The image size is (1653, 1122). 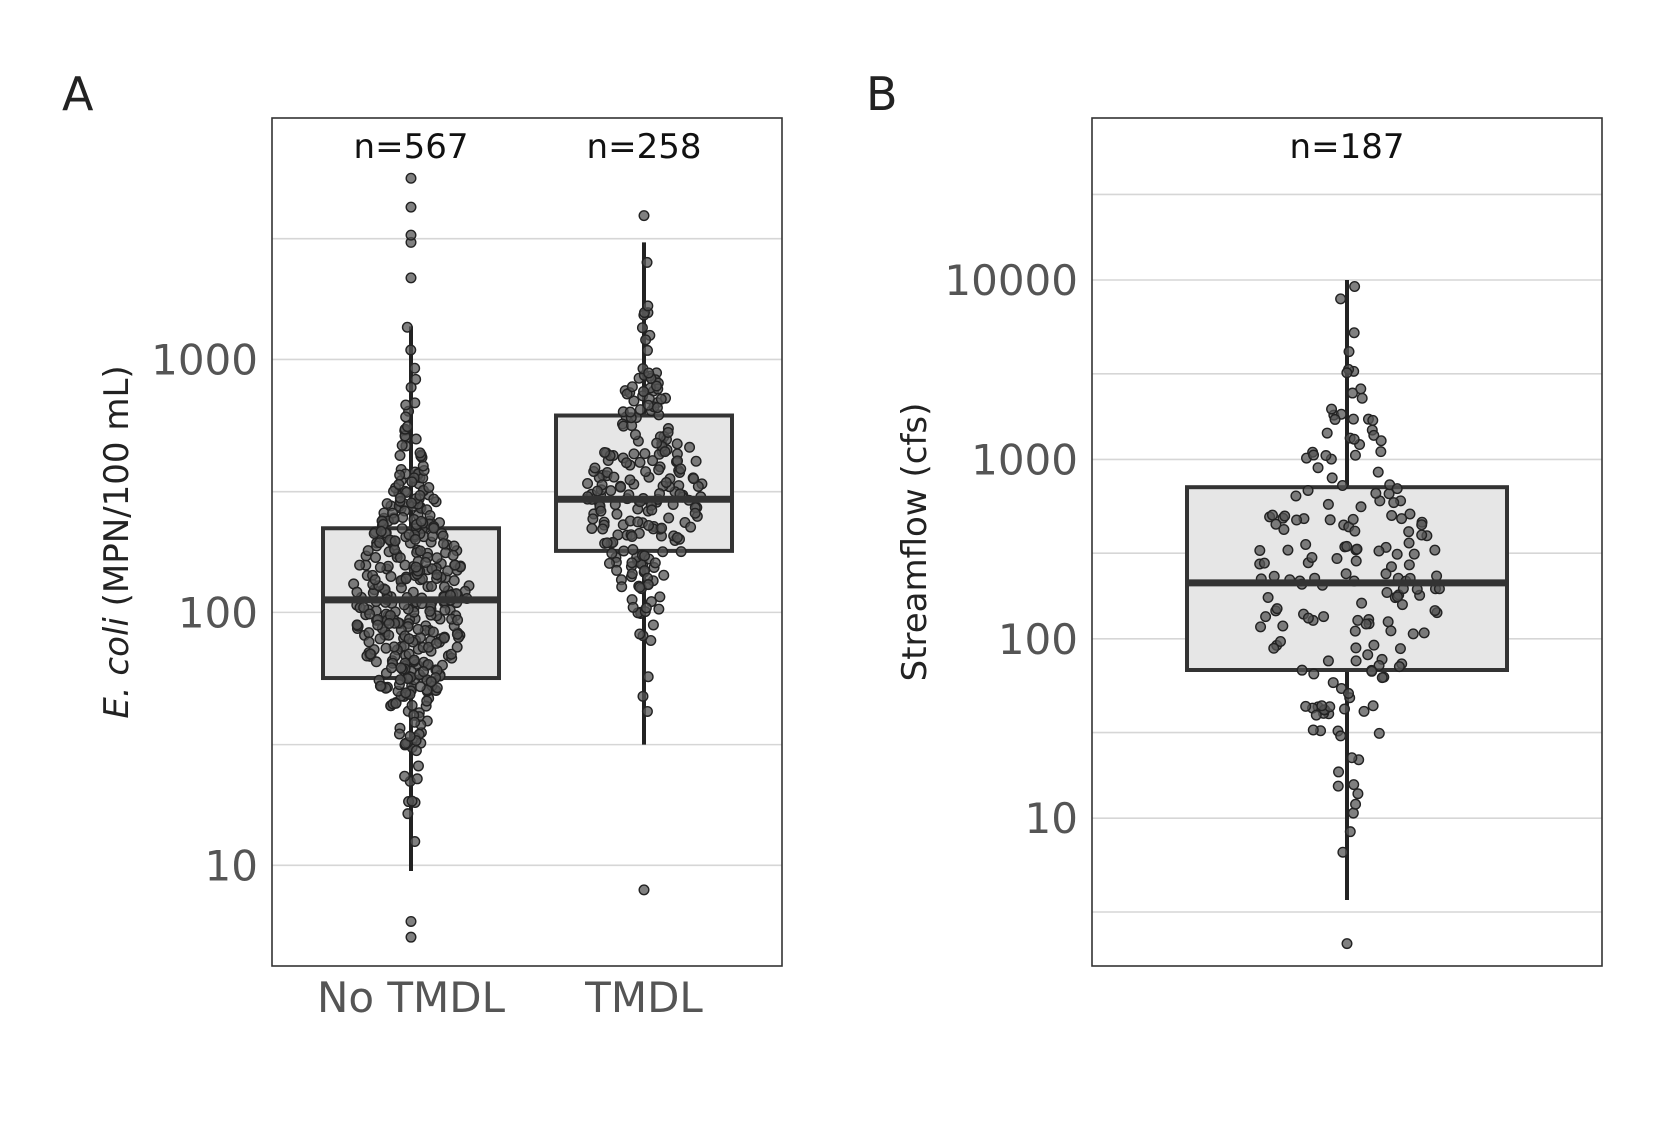 I want to click on sample-size-label: n=258, so click(x=644, y=147).